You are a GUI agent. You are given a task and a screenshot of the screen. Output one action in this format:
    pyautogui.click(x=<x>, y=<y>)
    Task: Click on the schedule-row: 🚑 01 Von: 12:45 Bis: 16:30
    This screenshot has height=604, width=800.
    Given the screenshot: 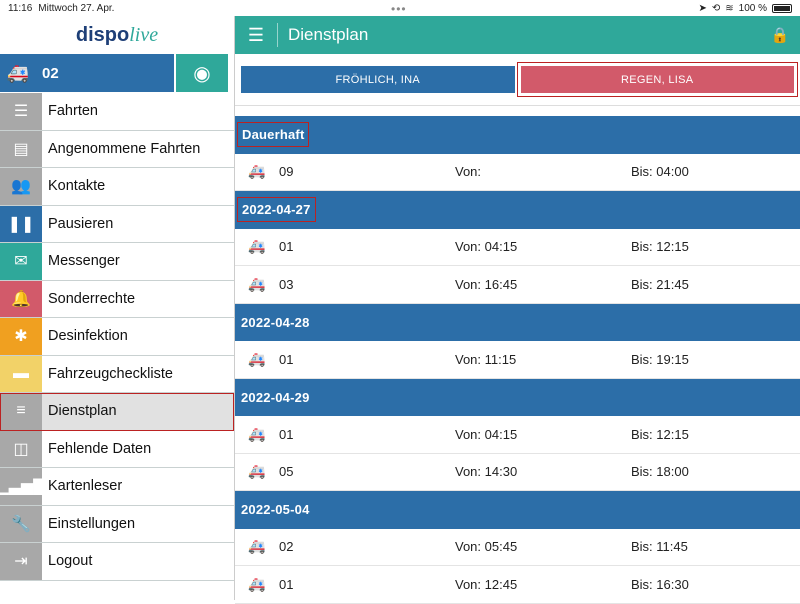 What is the action you would take?
    pyautogui.click(x=517, y=585)
    